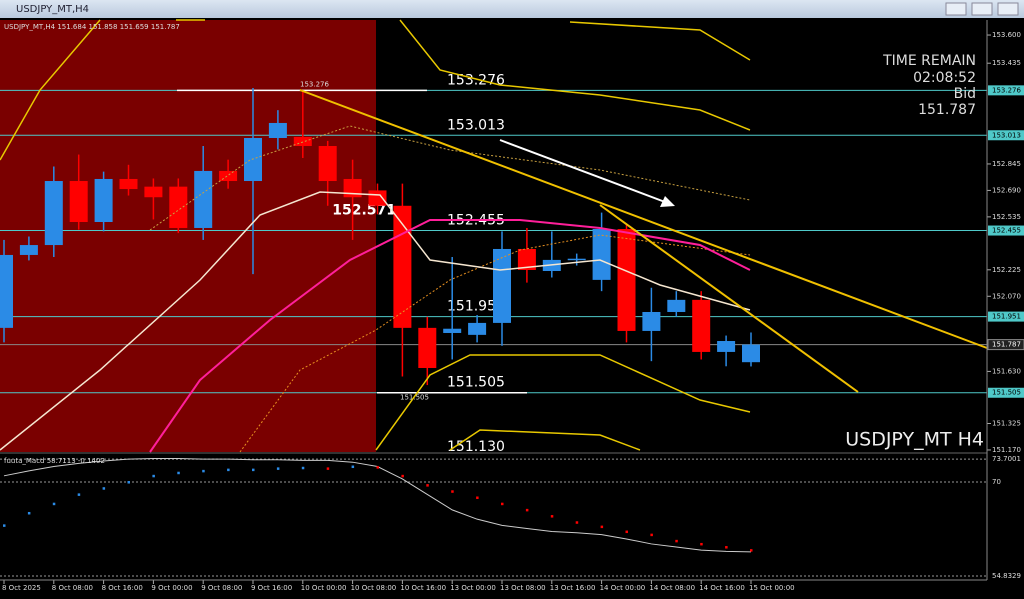  What do you see at coordinates (982, 9) in the screenshot?
I see `maximize-button` at bounding box center [982, 9].